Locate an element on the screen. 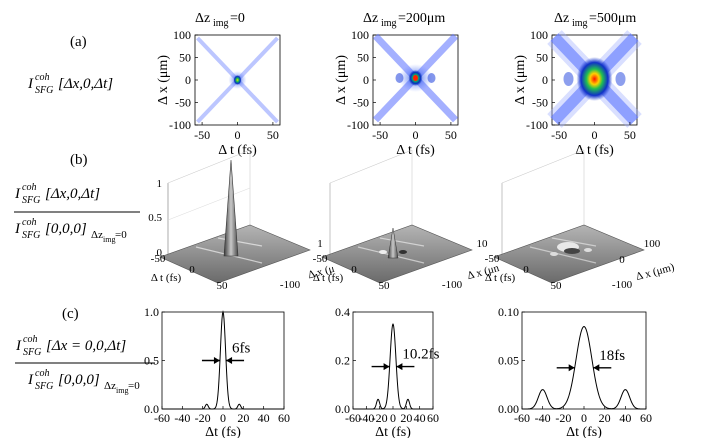  line-plot-1-frame is located at coordinates (223, 360).